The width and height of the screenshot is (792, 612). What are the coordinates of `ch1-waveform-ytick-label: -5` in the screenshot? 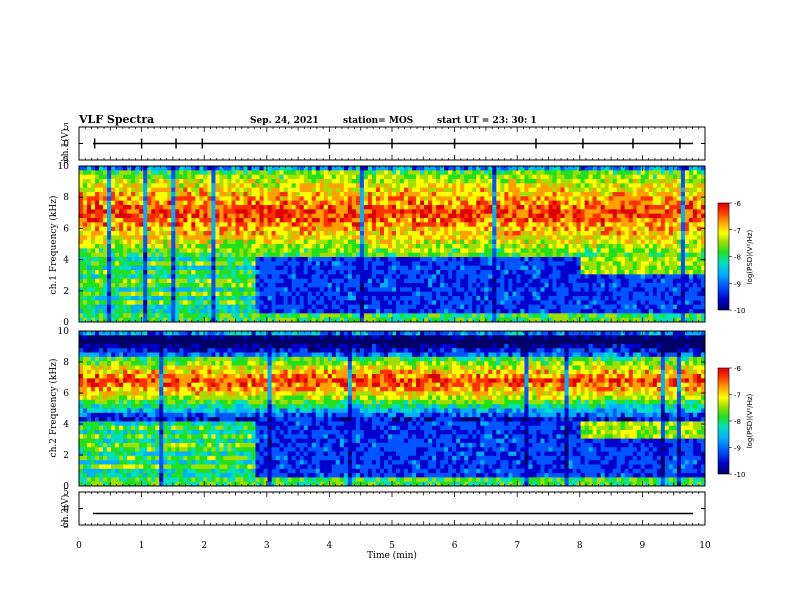 It's located at (64, 161).